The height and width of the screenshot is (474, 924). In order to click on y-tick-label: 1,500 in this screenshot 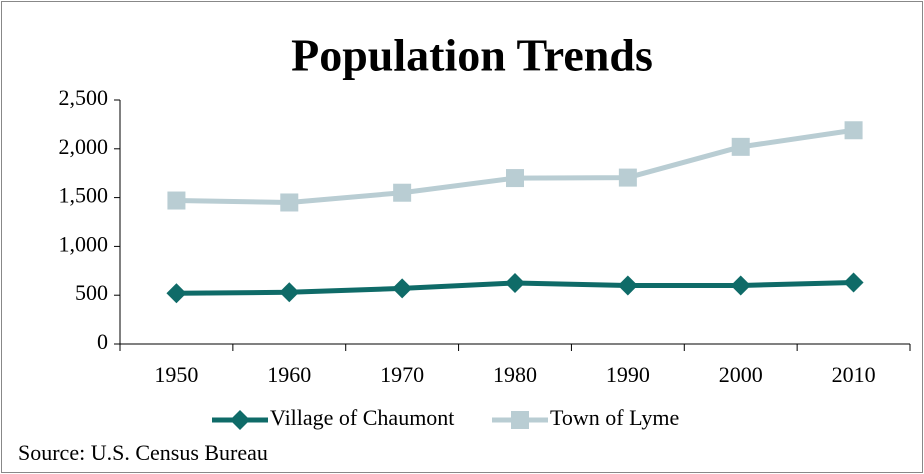, I will do `click(84, 195)`.